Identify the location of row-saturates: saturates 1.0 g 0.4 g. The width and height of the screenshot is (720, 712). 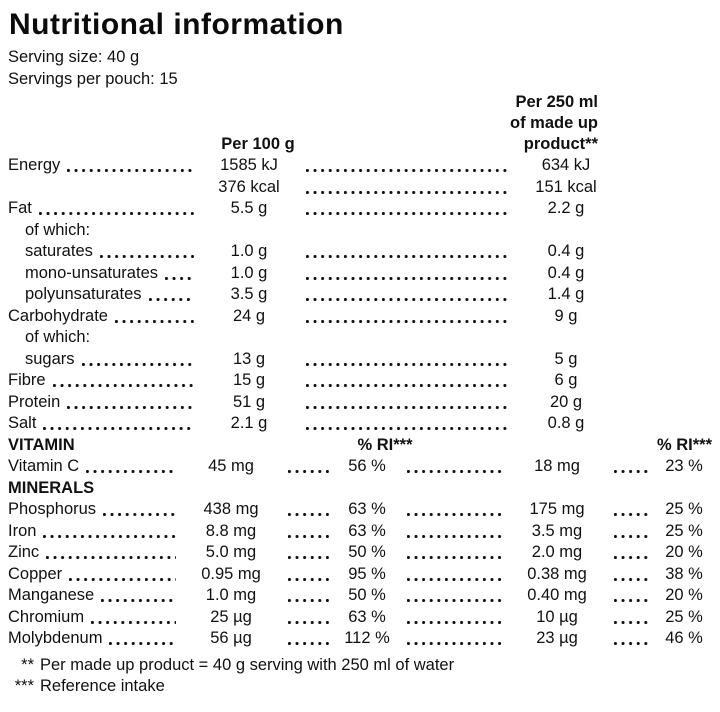
(360, 252).